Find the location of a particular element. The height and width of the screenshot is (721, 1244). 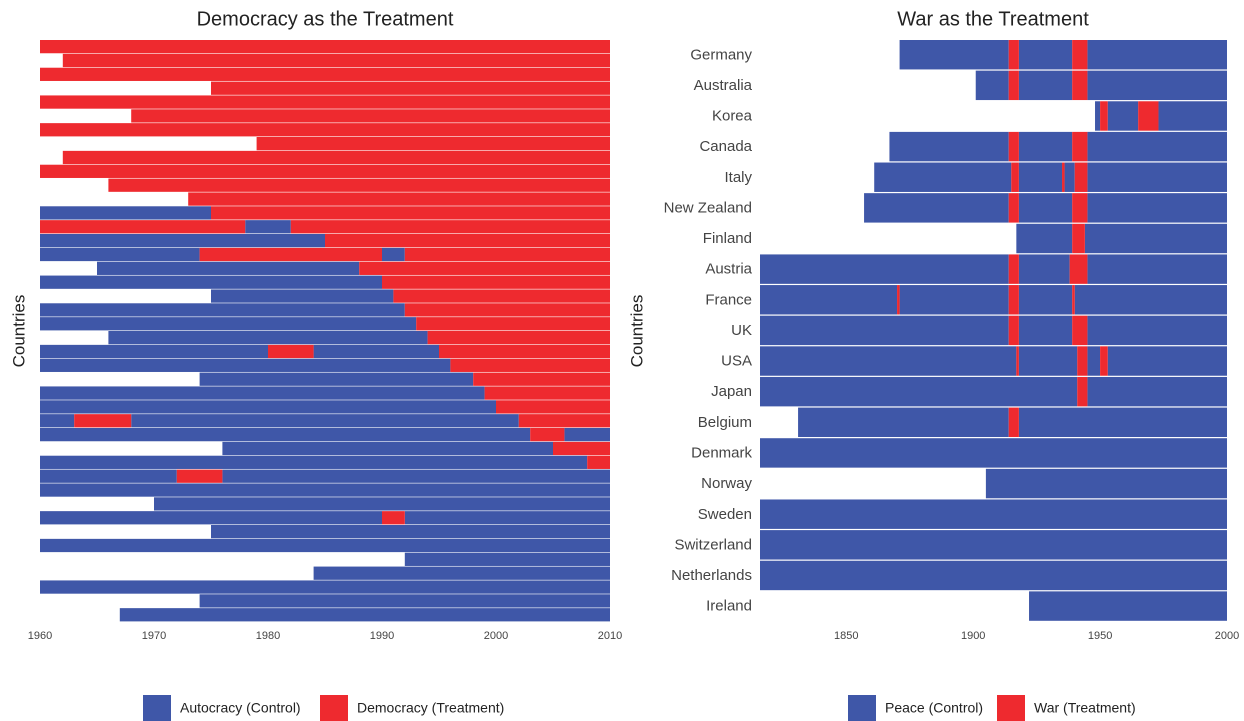

y-tick-label: Switzerland is located at coordinates (713, 544).